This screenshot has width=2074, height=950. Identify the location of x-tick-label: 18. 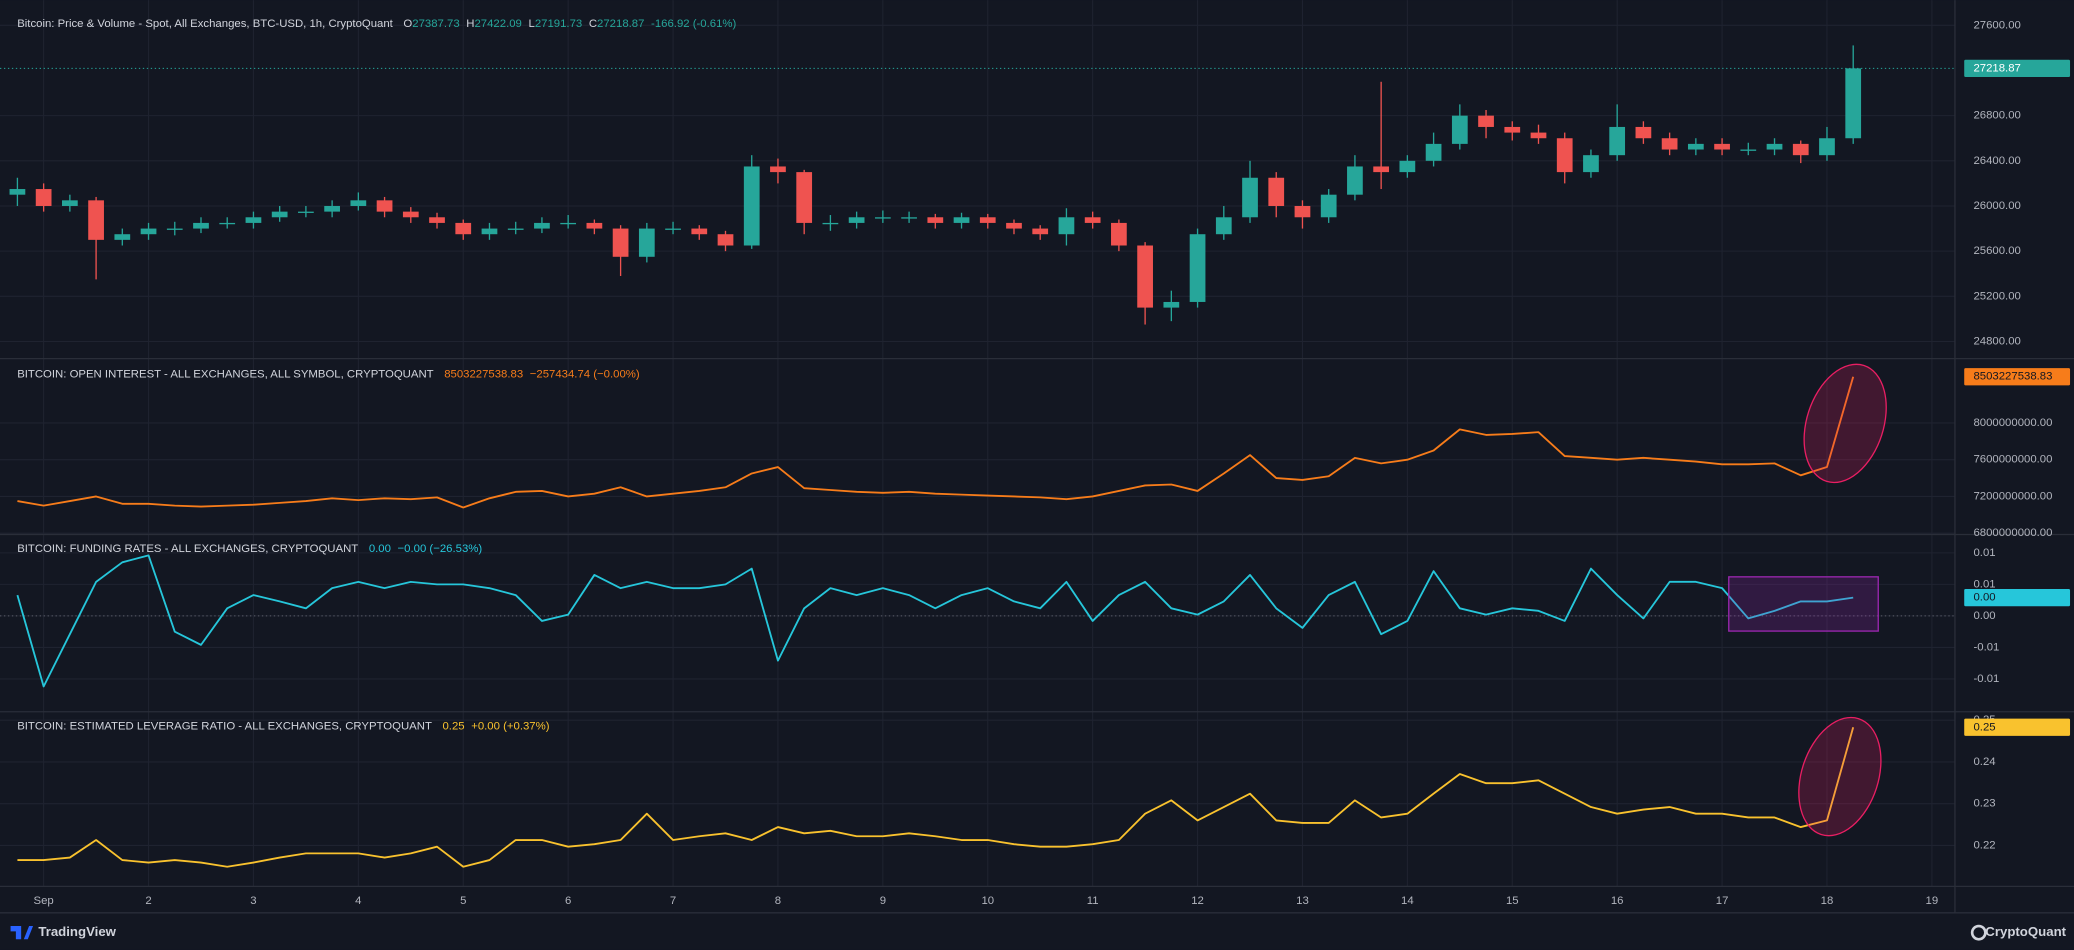
(1827, 901).